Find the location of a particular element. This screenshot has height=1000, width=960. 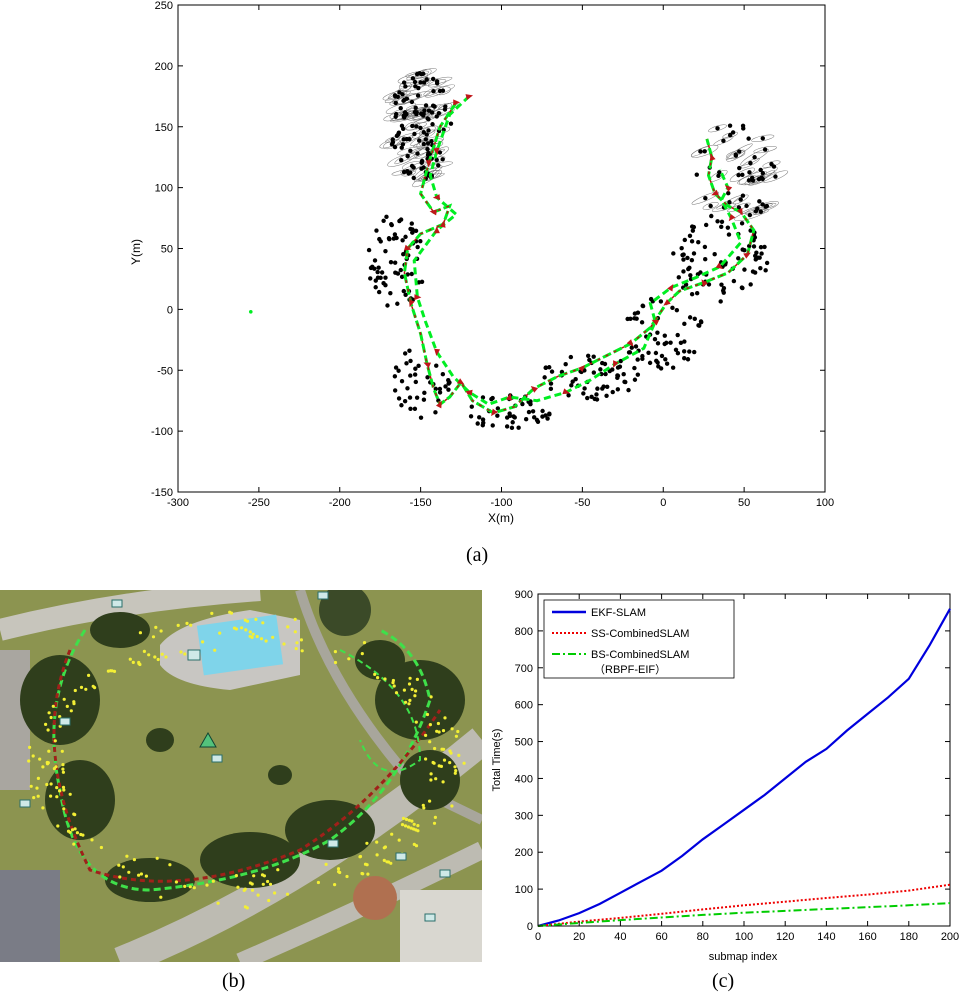

chart-a-xtick-label: -100 is located at coordinates (501, 503).